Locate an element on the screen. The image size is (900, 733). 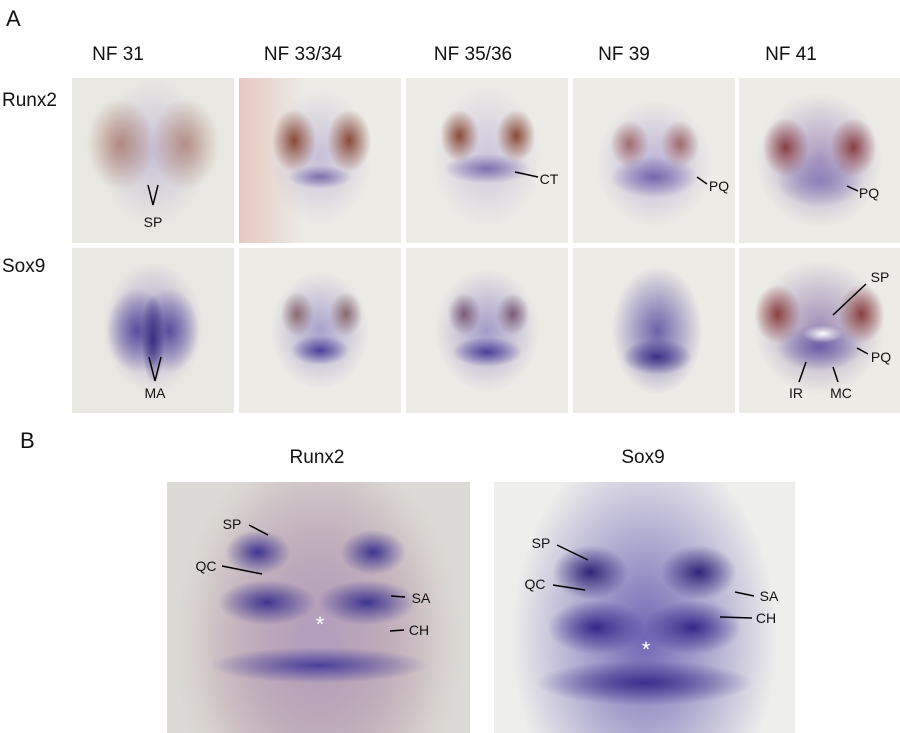
label-ir: IR is located at coordinates (796, 393).